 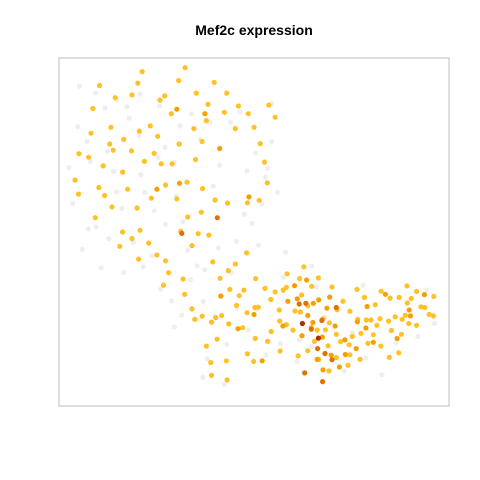 I want to click on series-high, so click(x=259, y=300).